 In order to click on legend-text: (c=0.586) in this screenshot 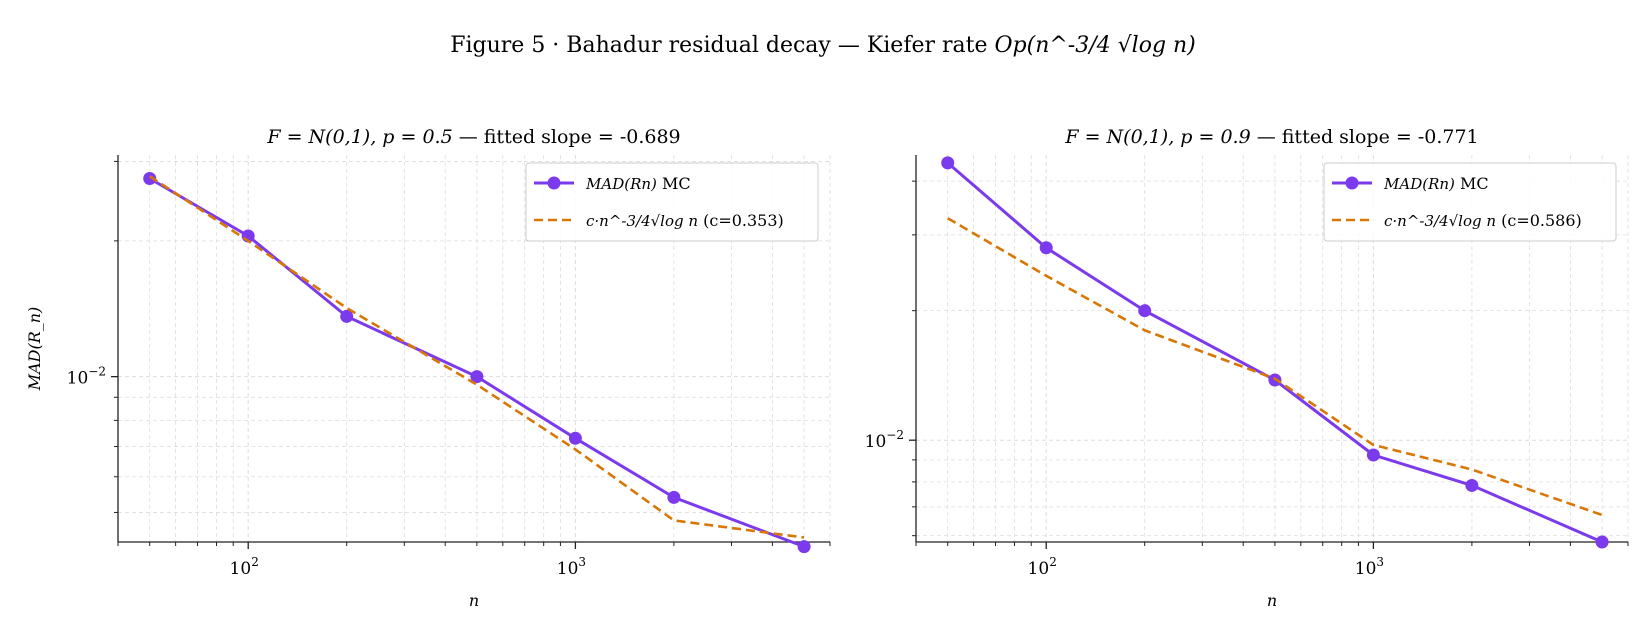, I will do `click(1539, 220)`.